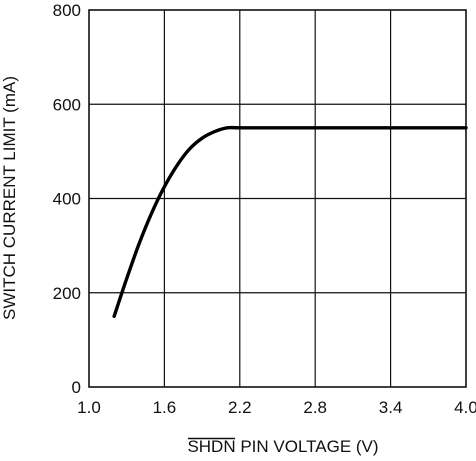  I want to click on y-tick-label: 0, so click(76, 387).